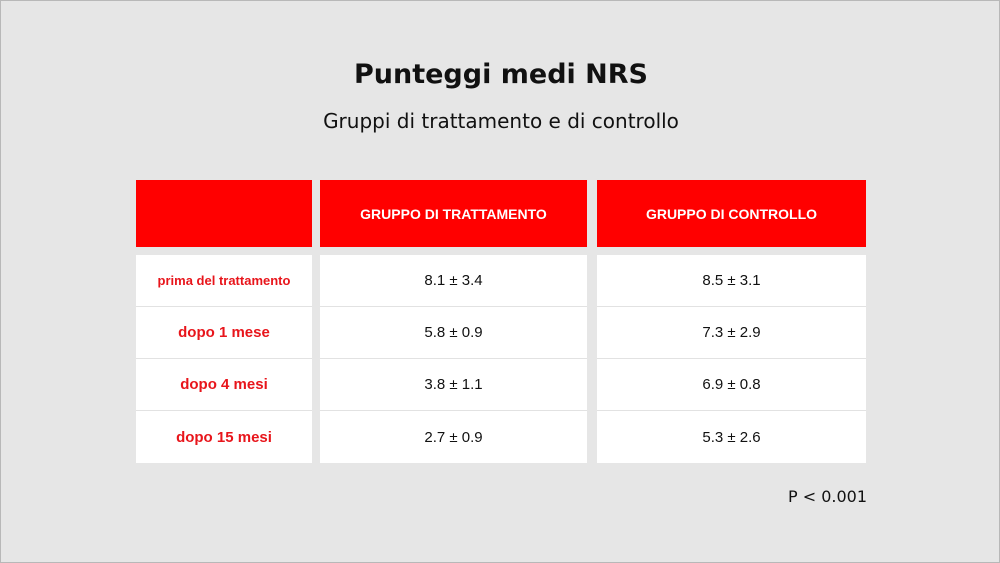 This screenshot has width=1000, height=563. I want to click on treatment-value-before: 8.1 ± 3.4, so click(453, 281).